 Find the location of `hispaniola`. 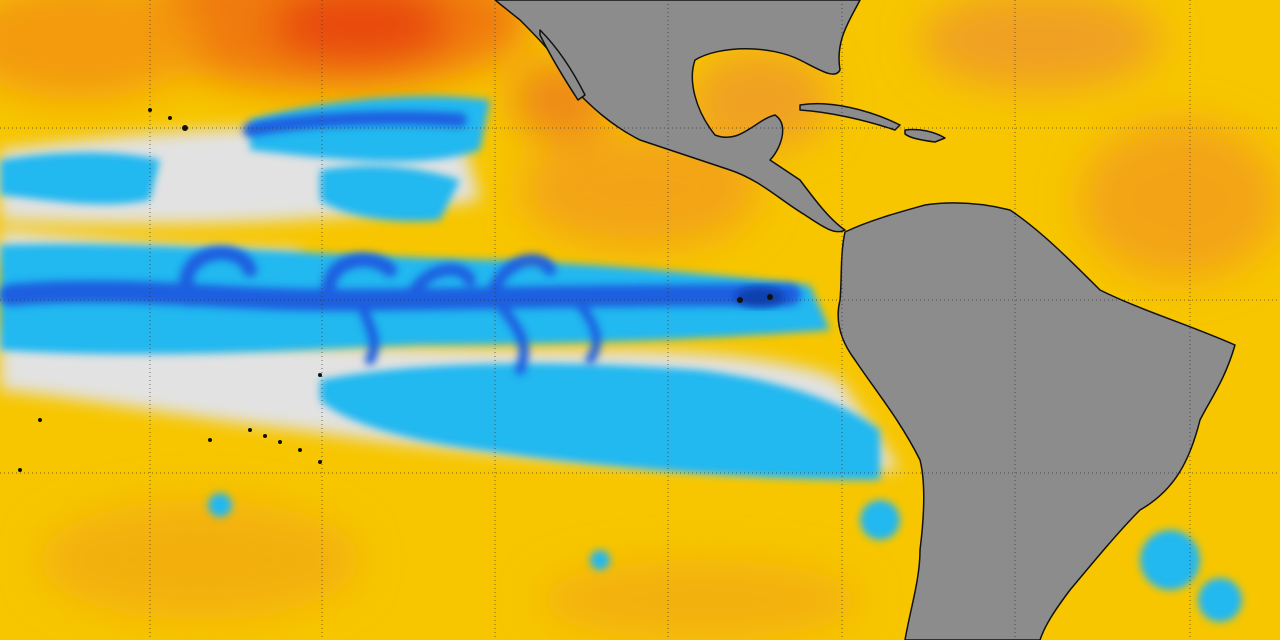

hispaniola is located at coordinates (925, 135).